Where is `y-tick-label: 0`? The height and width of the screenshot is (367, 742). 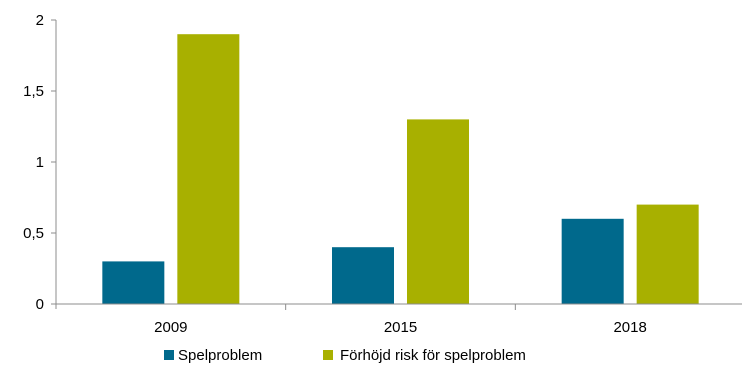 y-tick-label: 0 is located at coordinates (40, 304).